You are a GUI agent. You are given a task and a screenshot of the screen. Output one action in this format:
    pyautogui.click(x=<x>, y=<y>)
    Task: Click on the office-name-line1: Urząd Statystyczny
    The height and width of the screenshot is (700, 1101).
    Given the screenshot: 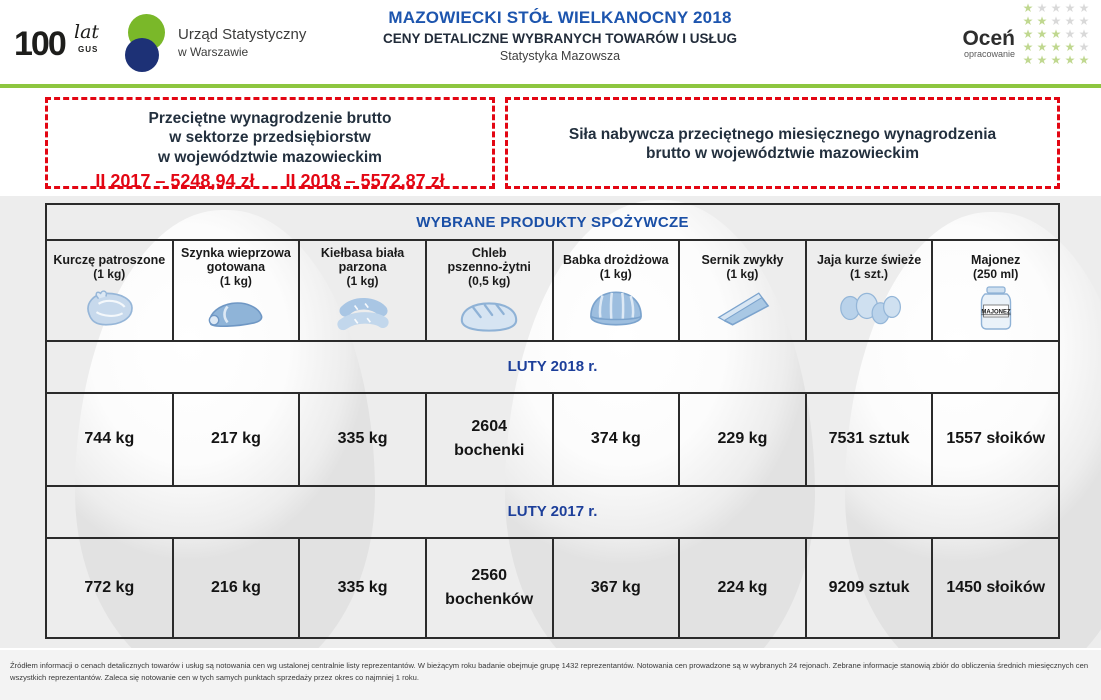 What is the action you would take?
    pyautogui.click(x=242, y=35)
    